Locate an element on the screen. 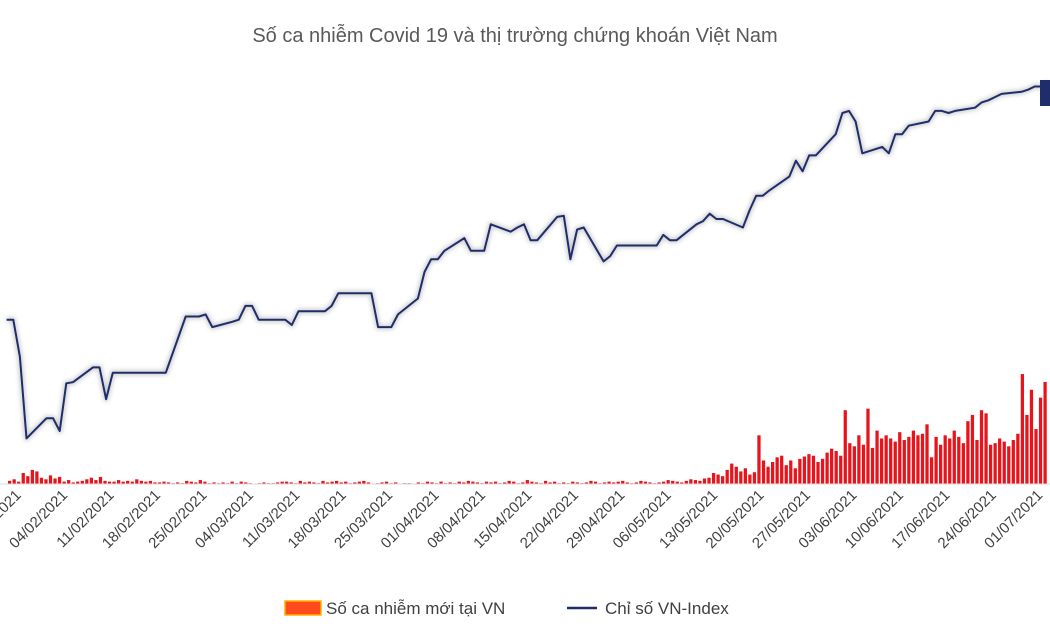 This screenshot has width=1050, height=630. legend-item-bars: Số ca nhiễm mới tại VN is located at coordinates (394, 608).